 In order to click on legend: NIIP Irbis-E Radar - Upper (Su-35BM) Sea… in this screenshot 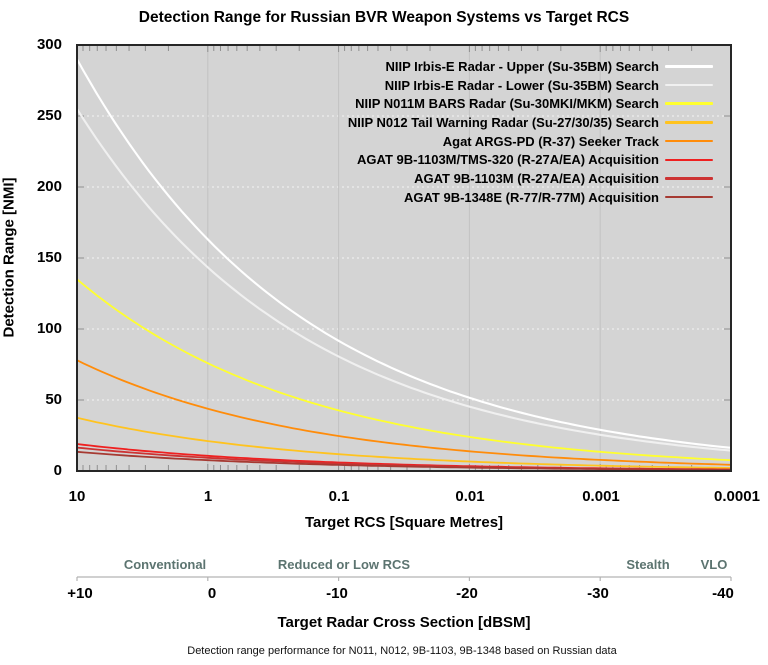, I will do `click(530, 132)`.